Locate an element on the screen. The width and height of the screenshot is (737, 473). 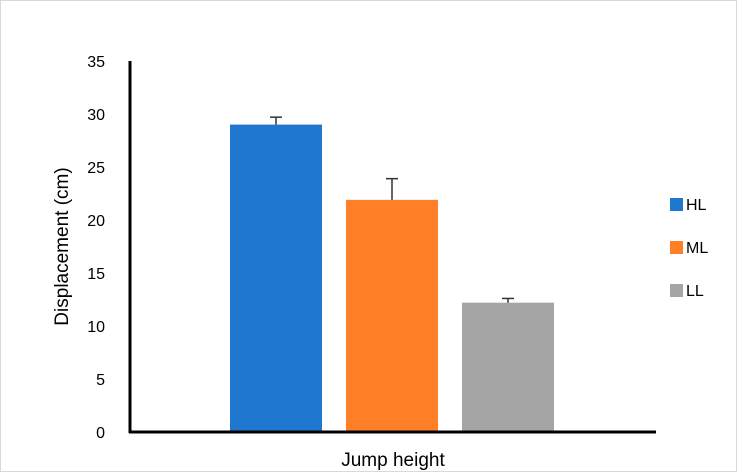
legend-swatch-ll is located at coordinates (676, 290).